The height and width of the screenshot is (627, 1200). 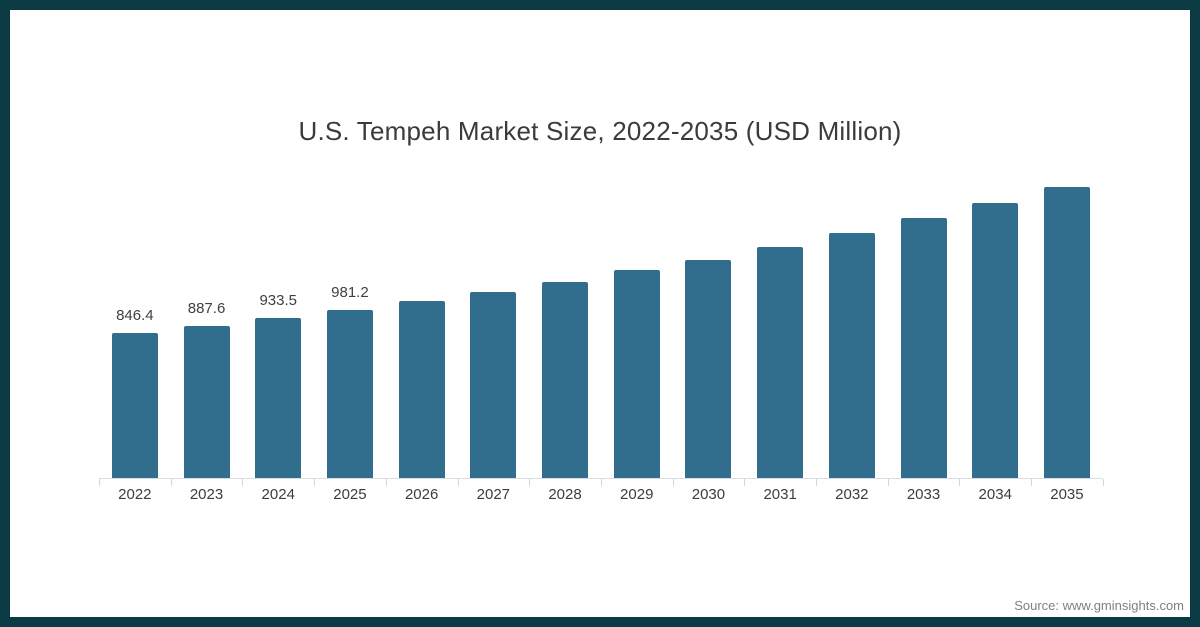 What do you see at coordinates (421, 389) in the screenshot?
I see `bar-2026` at bounding box center [421, 389].